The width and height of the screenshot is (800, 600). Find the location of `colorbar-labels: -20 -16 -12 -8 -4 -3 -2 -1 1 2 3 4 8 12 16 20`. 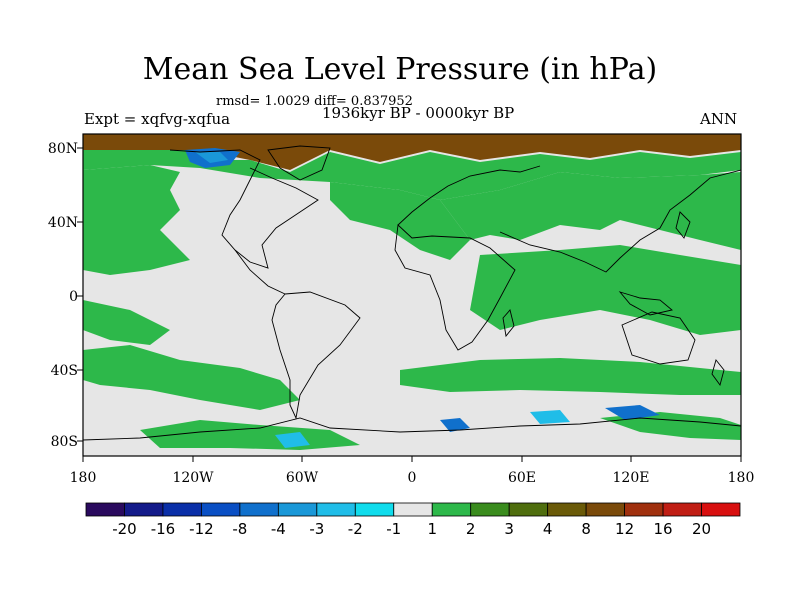

colorbar-labels: -20 -16 -12 -8 -4 -3 -2 -1 1 2 3 4 8 12 16 20 is located at coordinates (411, 529).